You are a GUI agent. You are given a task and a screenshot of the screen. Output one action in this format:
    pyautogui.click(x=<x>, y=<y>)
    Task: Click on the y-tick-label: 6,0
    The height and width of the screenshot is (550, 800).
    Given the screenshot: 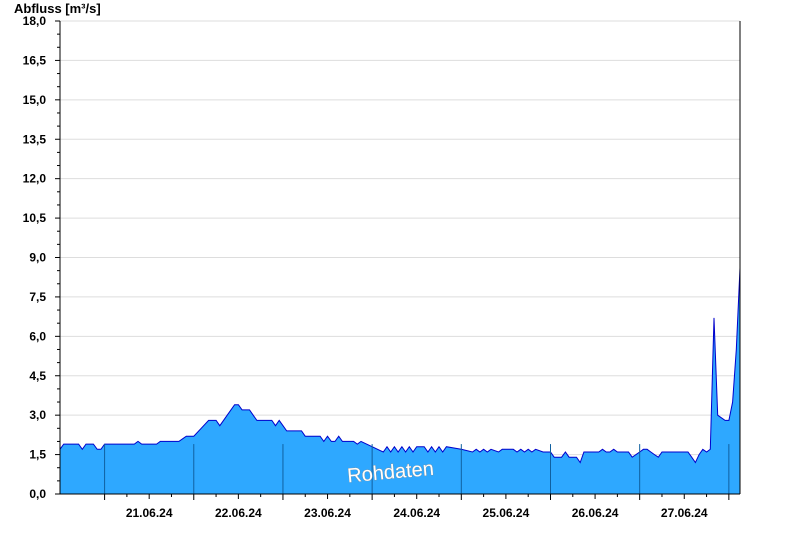 What is the action you would take?
    pyautogui.click(x=37, y=336)
    